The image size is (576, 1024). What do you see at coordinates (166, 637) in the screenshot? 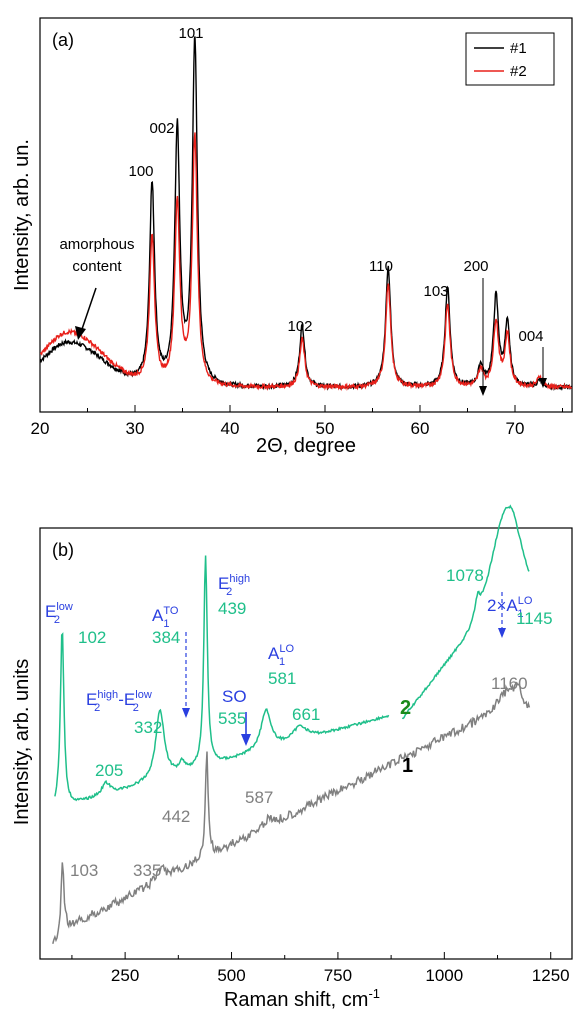
I see `raman2-label-384: 384` at bounding box center [166, 637].